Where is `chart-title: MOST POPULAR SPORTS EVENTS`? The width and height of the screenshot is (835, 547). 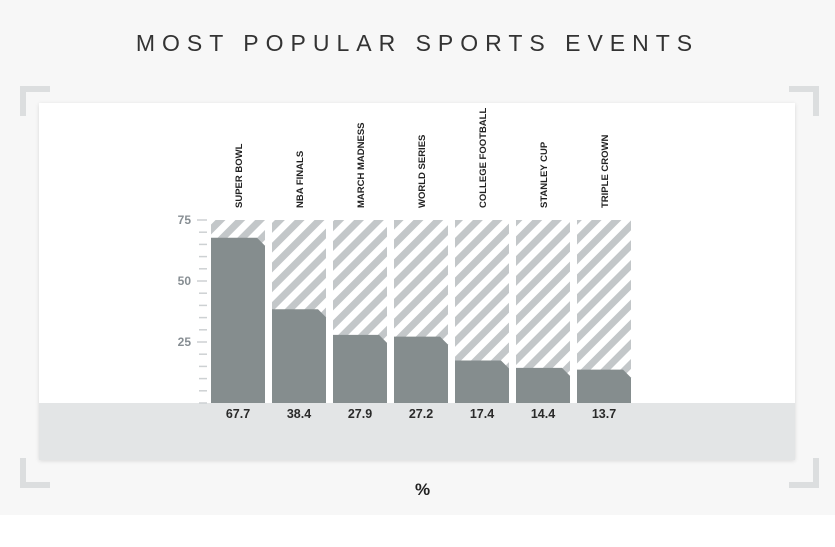
chart-title: MOST POPULAR SPORTS EVENTS is located at coordinates (417, 43).